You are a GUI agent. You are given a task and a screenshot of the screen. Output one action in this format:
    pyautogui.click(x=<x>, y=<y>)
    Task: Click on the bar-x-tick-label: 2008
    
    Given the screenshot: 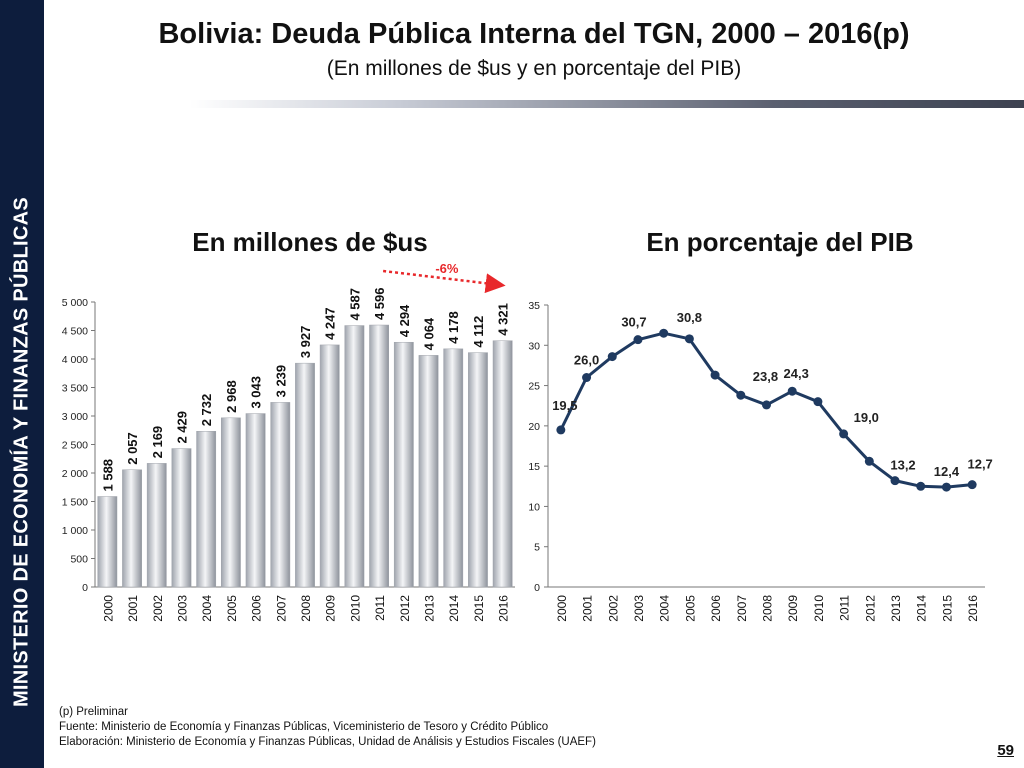 What is the action you would take?
    pyautogui.click(x=306, y=608)
    